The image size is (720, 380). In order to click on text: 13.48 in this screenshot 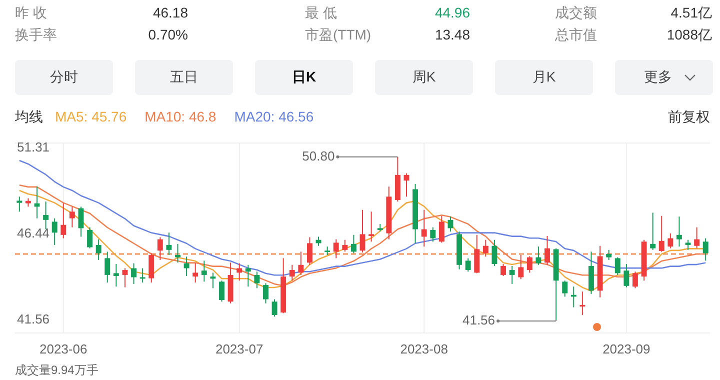, I will do `click(452, 34)`.